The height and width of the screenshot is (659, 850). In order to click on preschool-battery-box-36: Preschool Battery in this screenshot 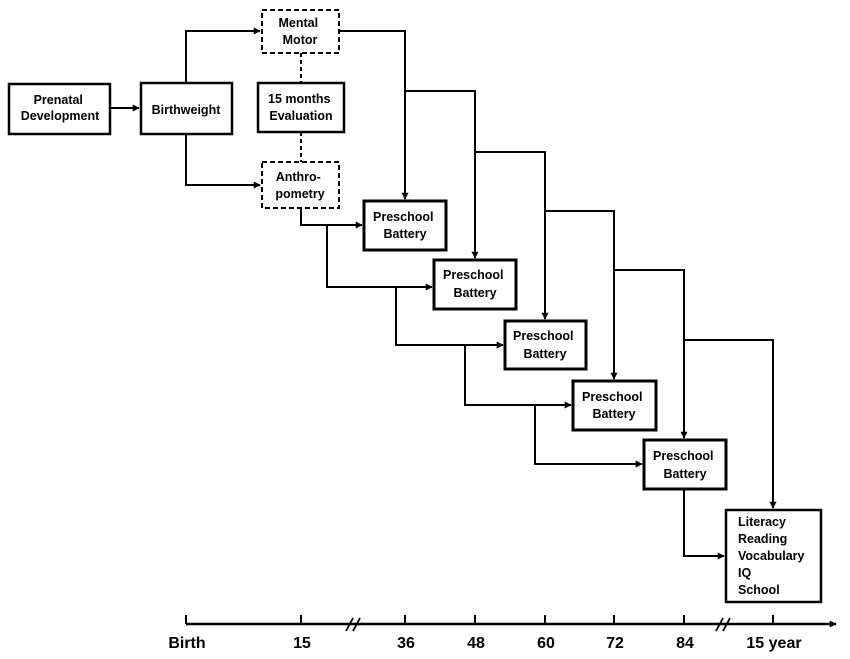, I will do `click(405, 225)`.